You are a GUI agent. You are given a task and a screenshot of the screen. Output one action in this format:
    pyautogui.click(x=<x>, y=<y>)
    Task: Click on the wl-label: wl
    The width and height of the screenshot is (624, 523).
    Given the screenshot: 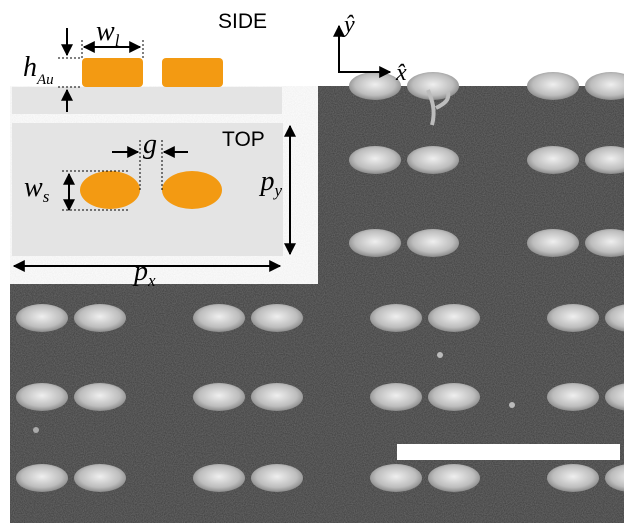 What is the action you would take?
    pyautogui.click(x=108, y=33)
    